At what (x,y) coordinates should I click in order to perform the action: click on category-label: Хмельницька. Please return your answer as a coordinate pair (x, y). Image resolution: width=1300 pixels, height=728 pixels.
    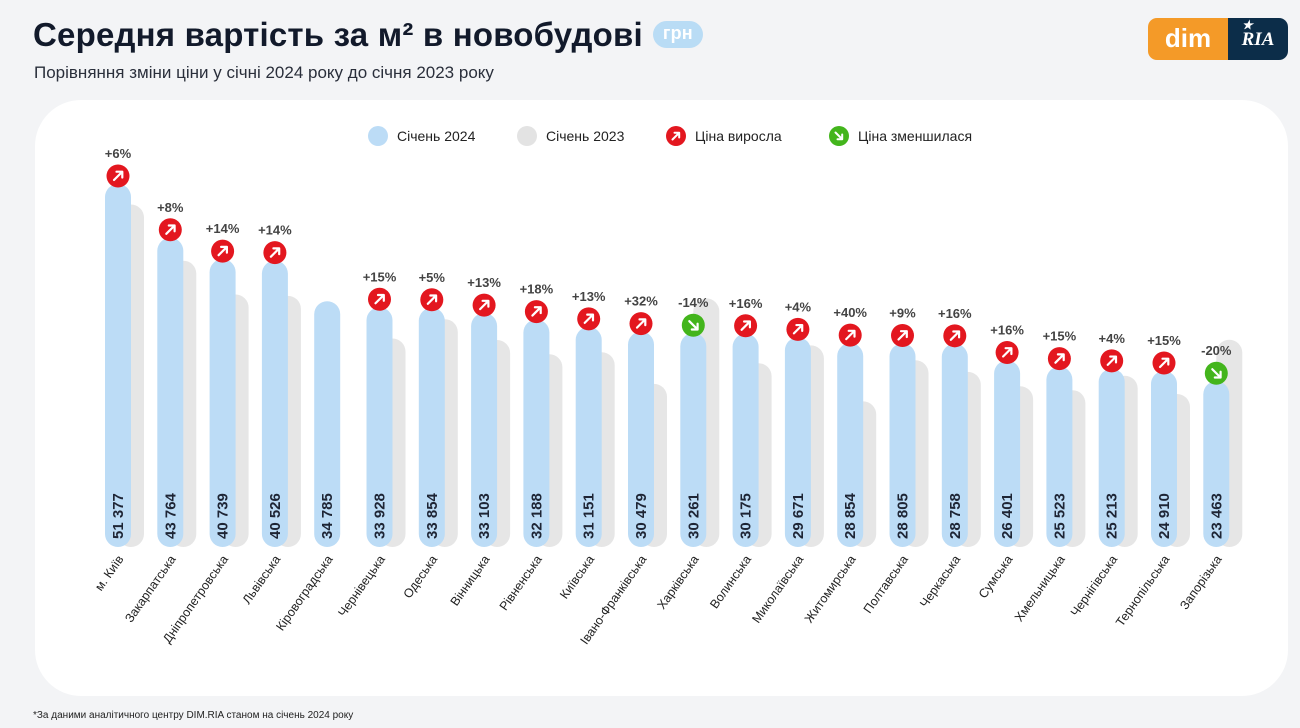
    Looking at the image, I should click on (1040, 589).